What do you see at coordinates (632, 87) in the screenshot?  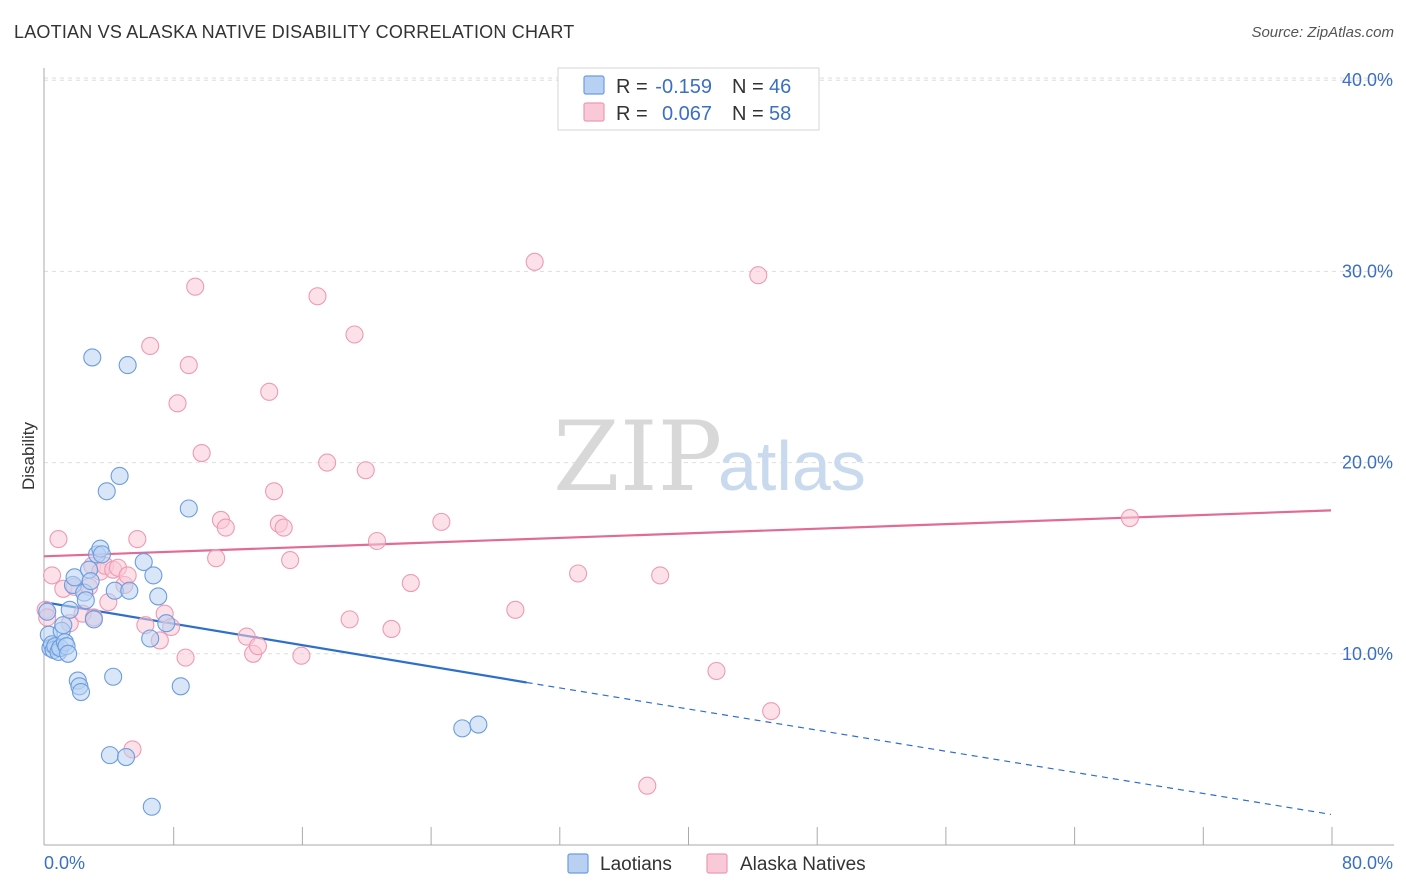 I see `stats-r-label-laotians: R =` at bounding box center [632, 87].